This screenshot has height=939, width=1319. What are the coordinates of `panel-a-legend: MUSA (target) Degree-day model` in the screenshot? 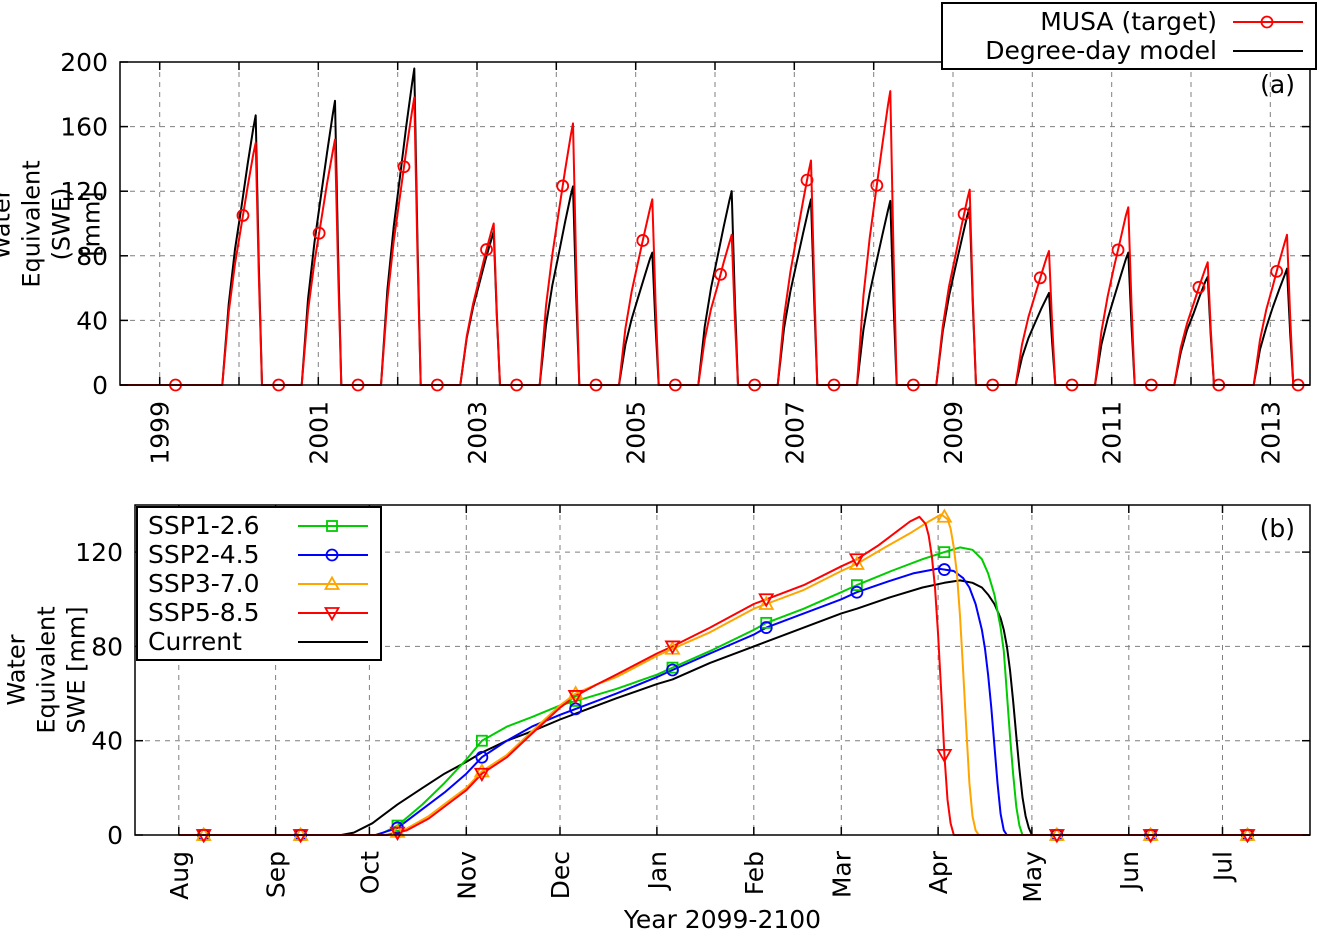 It's located at (1129, 36).